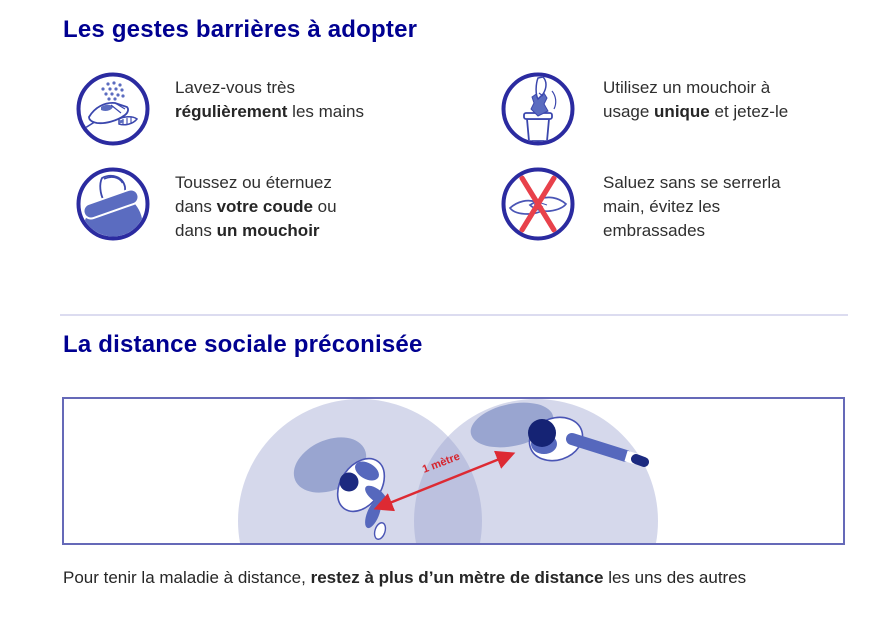 Image resolution: width=875 pixels, height=638 pixels. I want to click on distance-arrow, so click(444, 481).